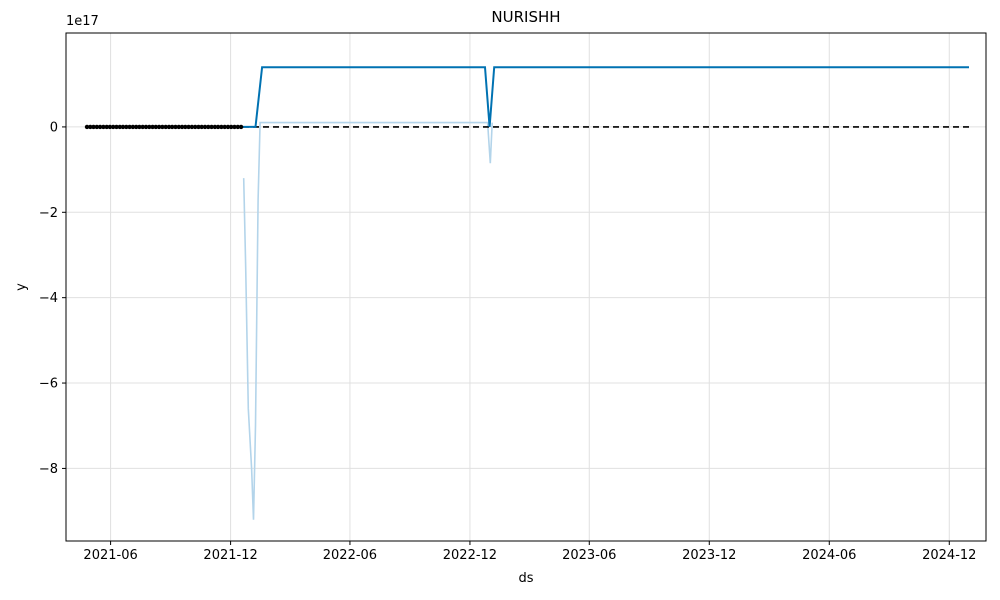 The image size is (1000, 600). What do you see at coordinates (48, 213) in the screenshot?
I see `y-tick-label: −2` at bounding box center [48, 213].